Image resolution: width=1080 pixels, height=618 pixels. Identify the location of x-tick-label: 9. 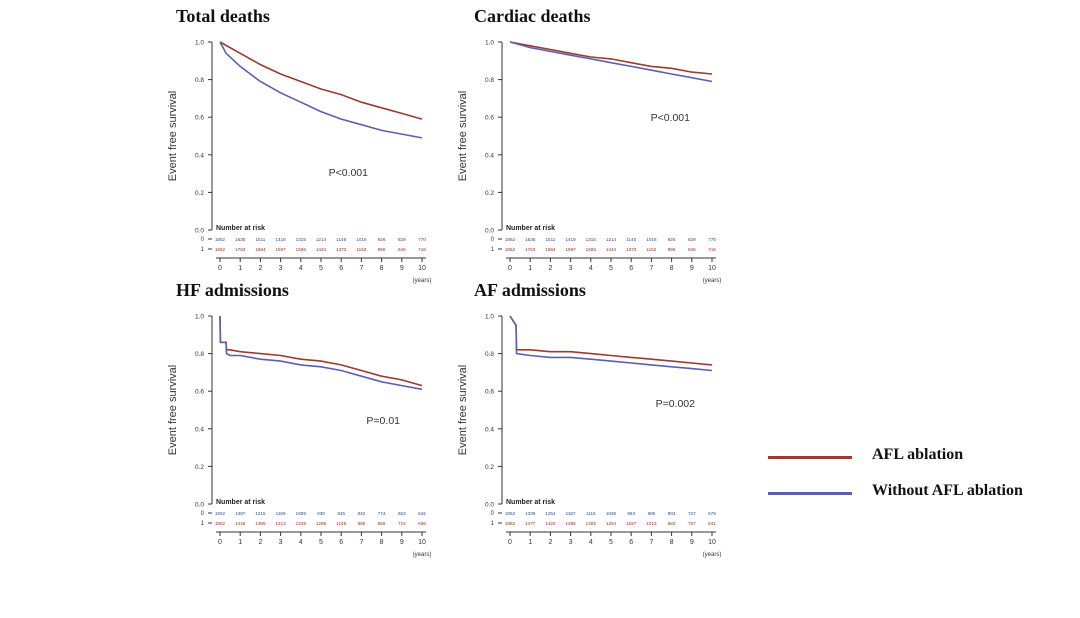
(402, 268).